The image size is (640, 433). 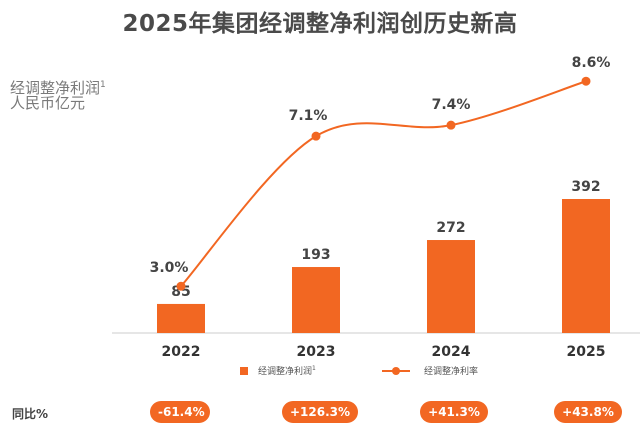 I want to click on legend-bar-swatch, so click(x=244, y=370).